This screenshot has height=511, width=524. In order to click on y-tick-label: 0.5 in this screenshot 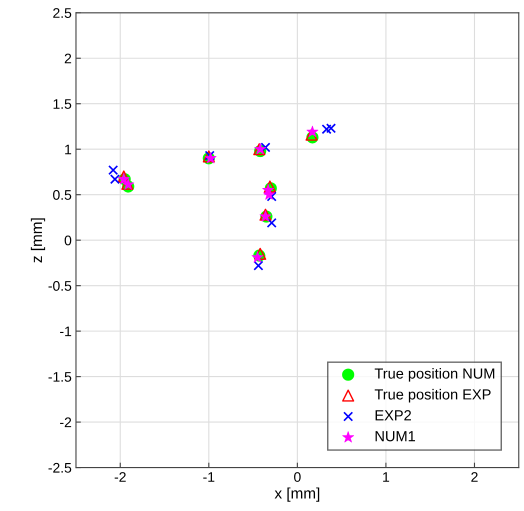, I will do `click(62, 195)`.